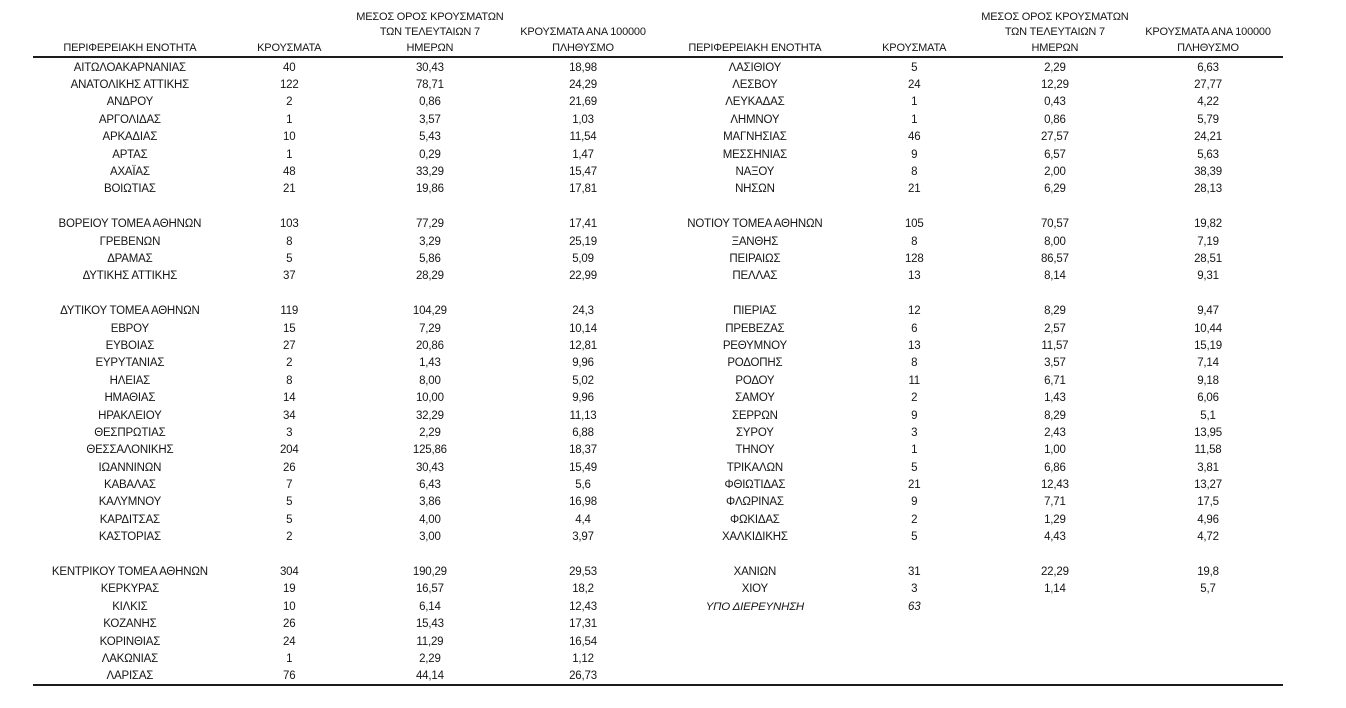 The image size is (1346, 708). What do you see at coordinates (130, 502) in the screenshot?
I see `cell-region: ΚΑΛΥΜΝΟΥ` at bounding box center [130, 502].